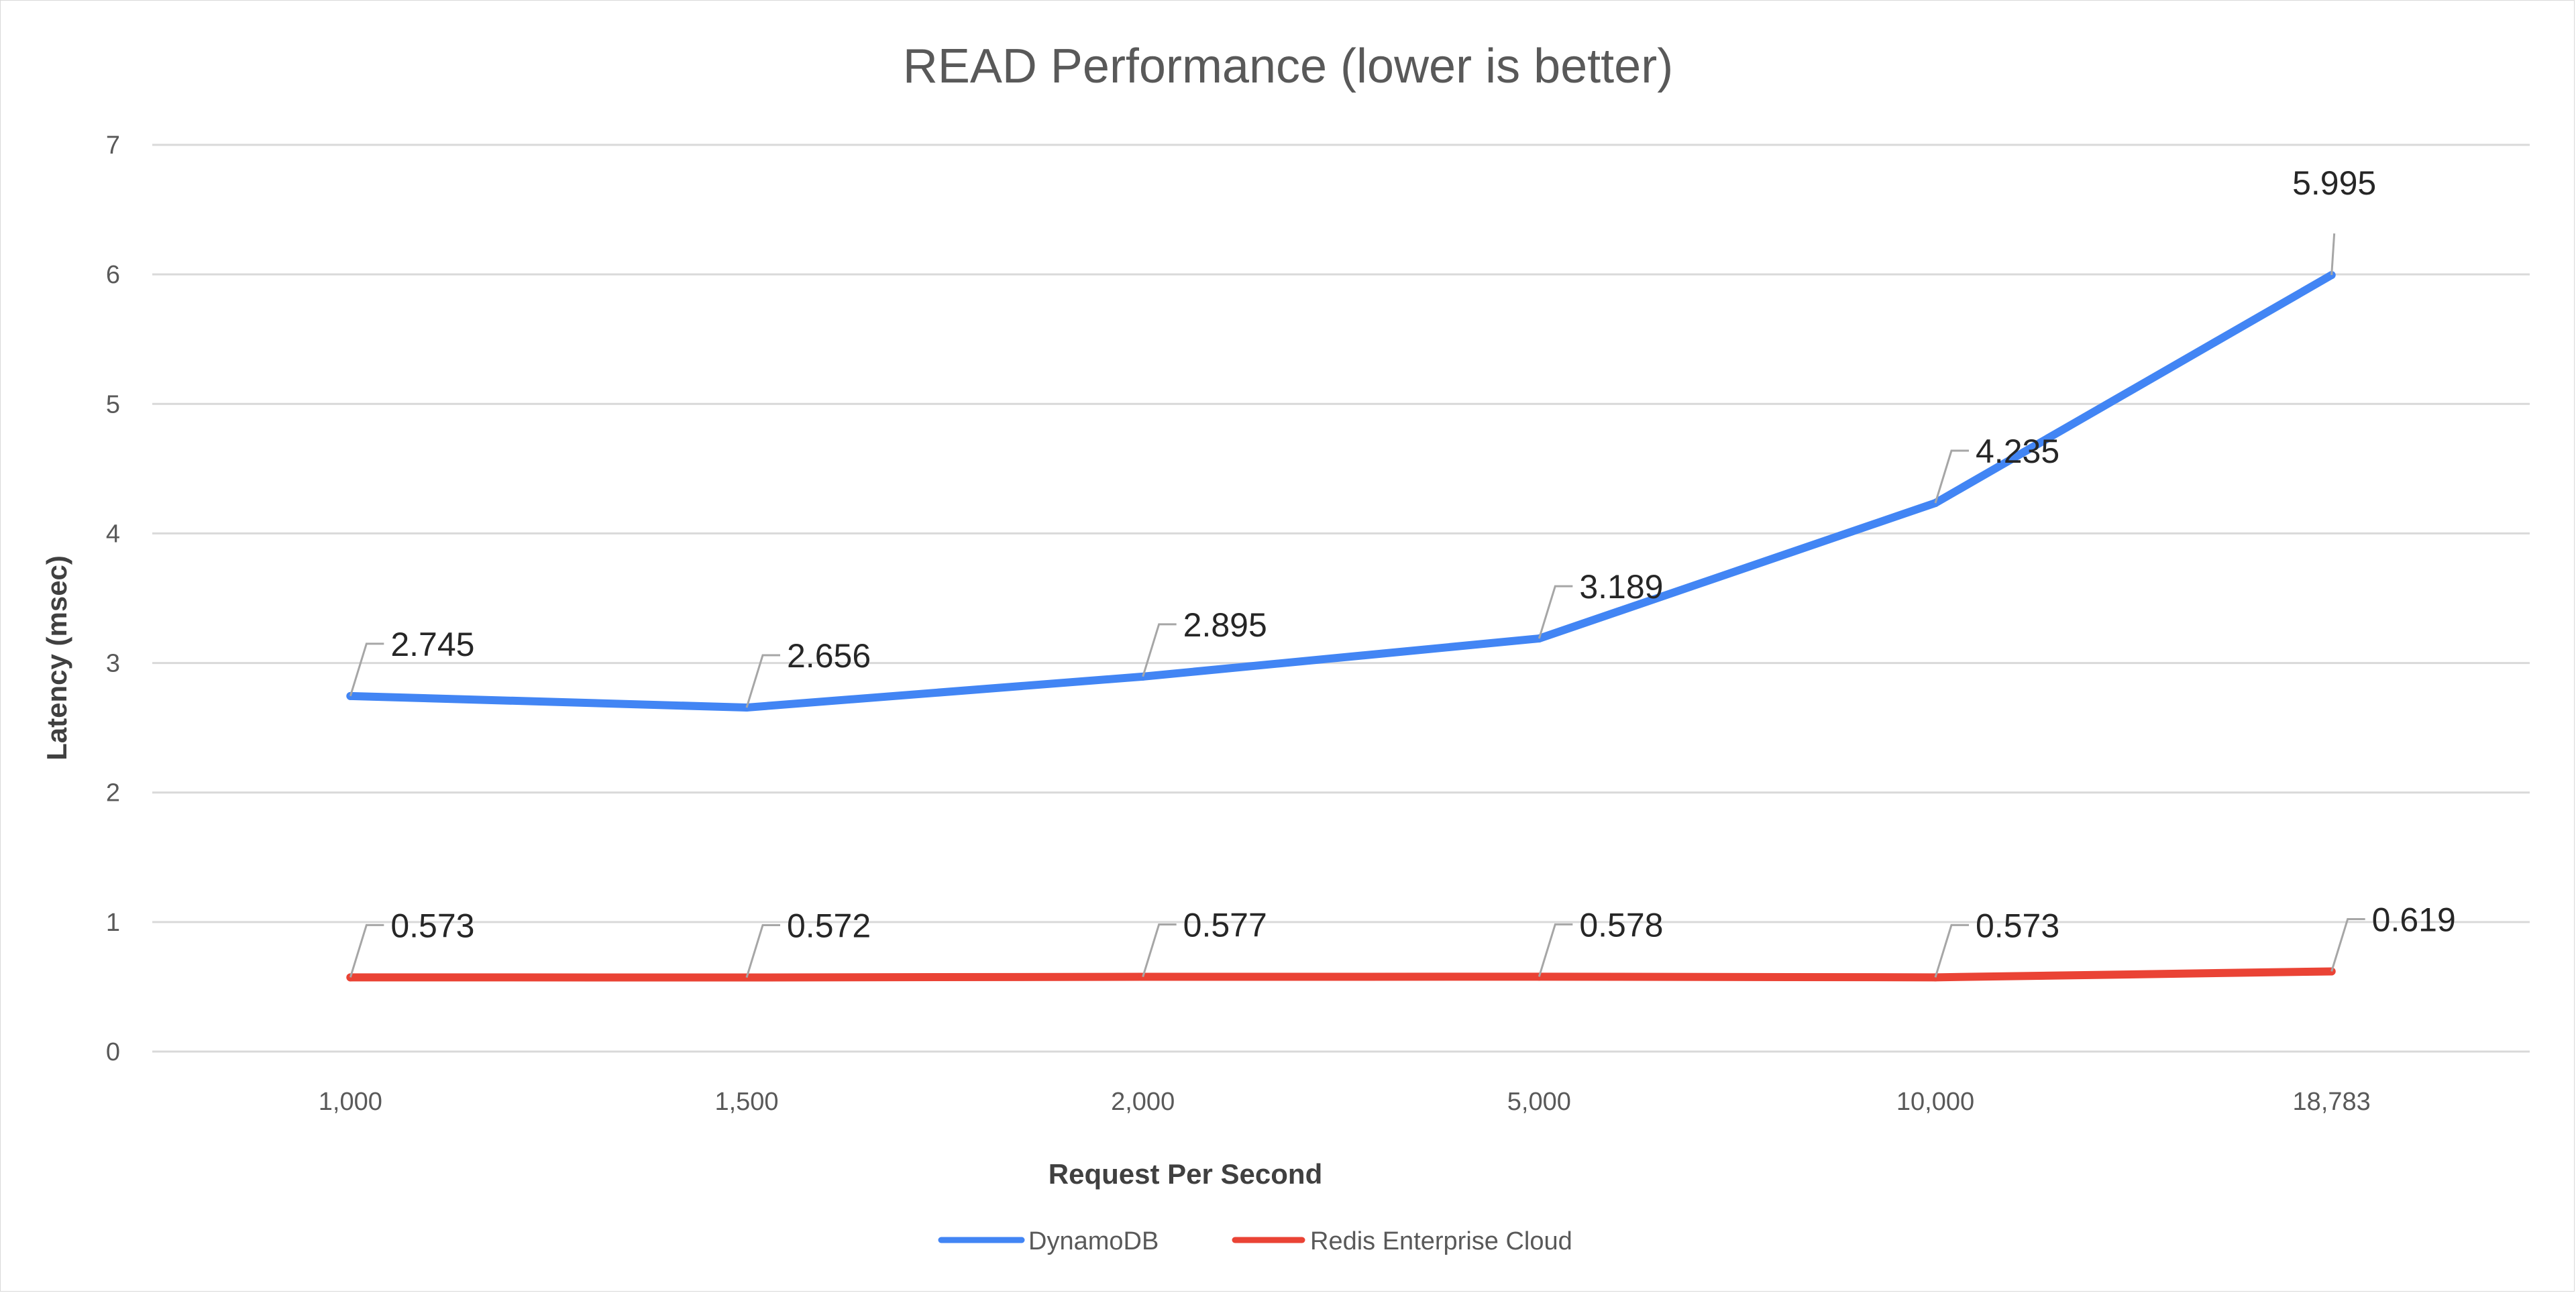 This screenshot has width=2576, height=1293. I want to click on y-tick-label: 0, so click(113, 1052).